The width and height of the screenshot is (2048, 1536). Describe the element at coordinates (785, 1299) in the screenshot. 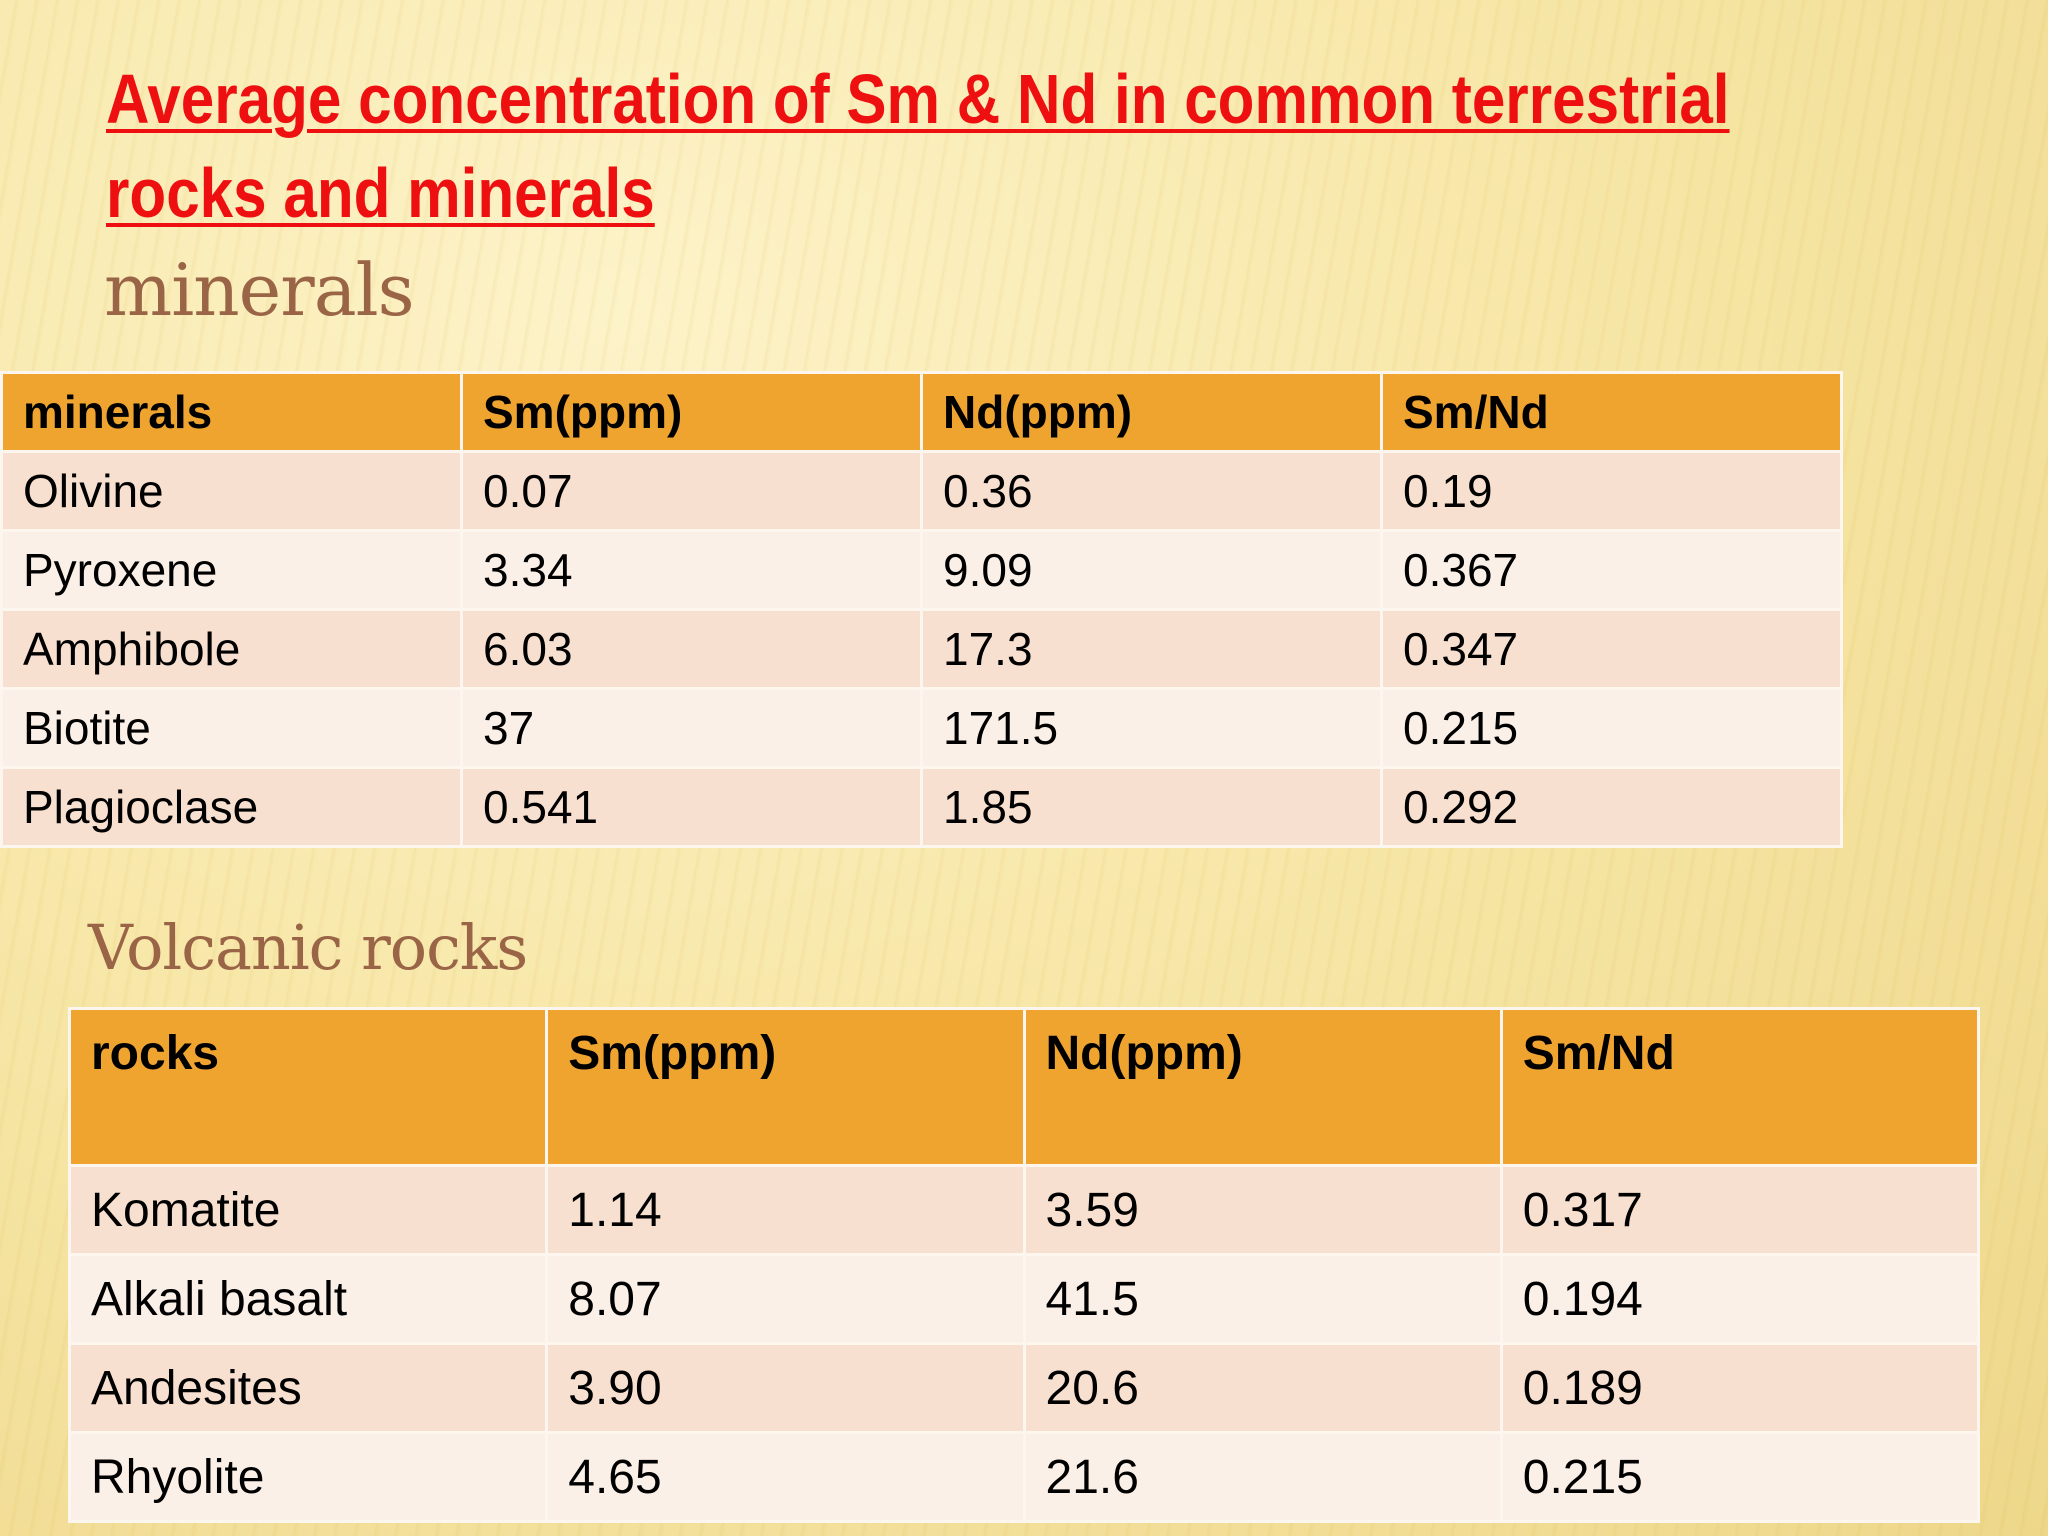

I see `sm-ppm-cell: 8.07` at that location.